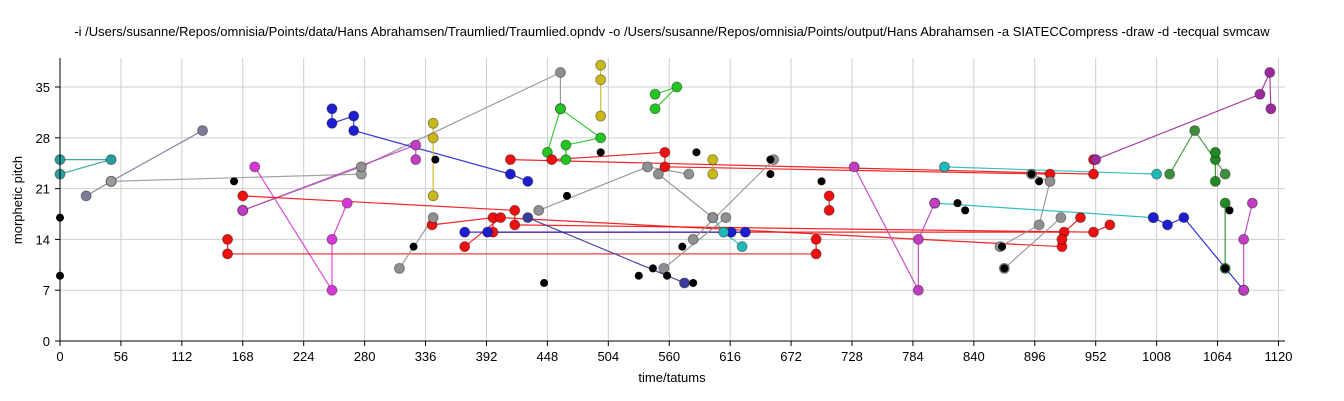 The image size is (1344, 401). I want to click on x-tick-label: 1008, so click(1156, 356).